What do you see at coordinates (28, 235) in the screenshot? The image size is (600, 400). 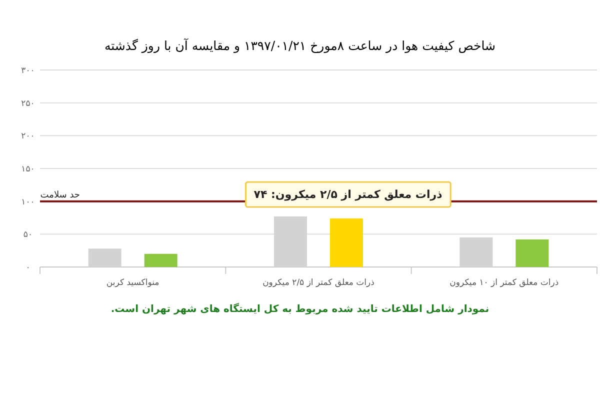 I see `y-tick-label: ۵۰` at bounding box center [28, 235].